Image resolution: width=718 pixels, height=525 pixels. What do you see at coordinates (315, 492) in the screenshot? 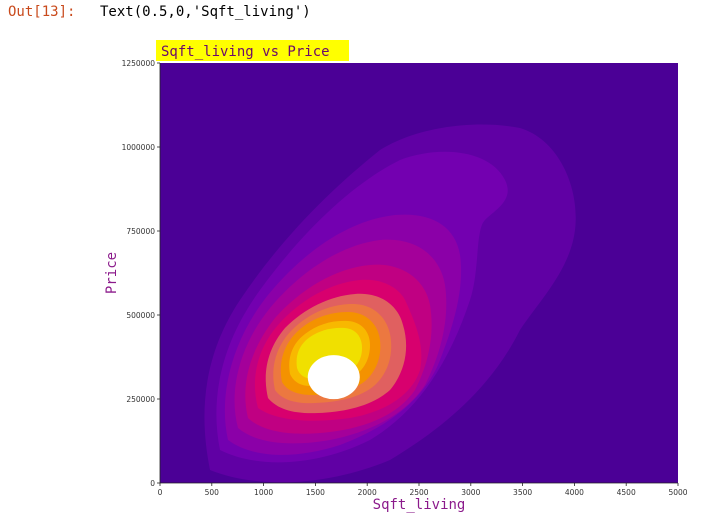
I see `x-tick-label: 1500` at bounding box center [315, 492].